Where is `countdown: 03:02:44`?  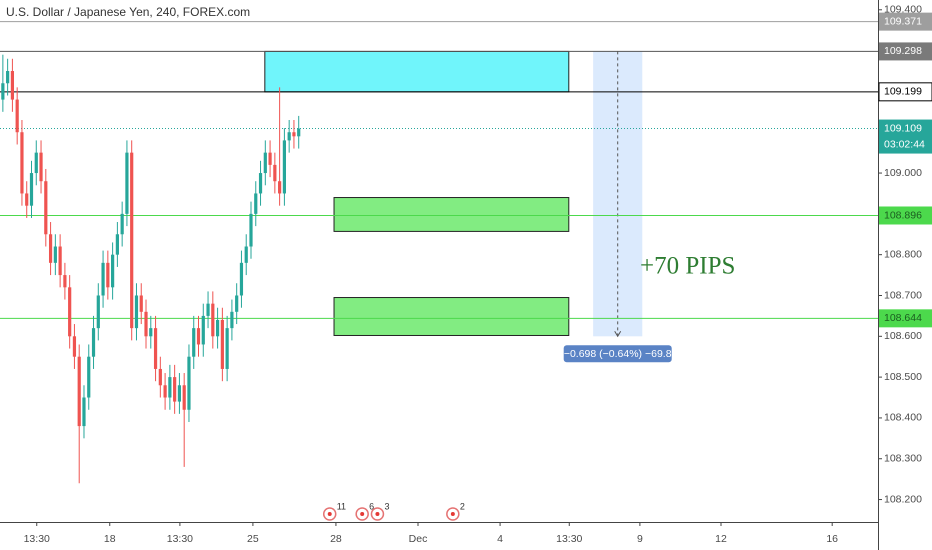 countdown: 03:02:44 is located at coordinates (904, 144).